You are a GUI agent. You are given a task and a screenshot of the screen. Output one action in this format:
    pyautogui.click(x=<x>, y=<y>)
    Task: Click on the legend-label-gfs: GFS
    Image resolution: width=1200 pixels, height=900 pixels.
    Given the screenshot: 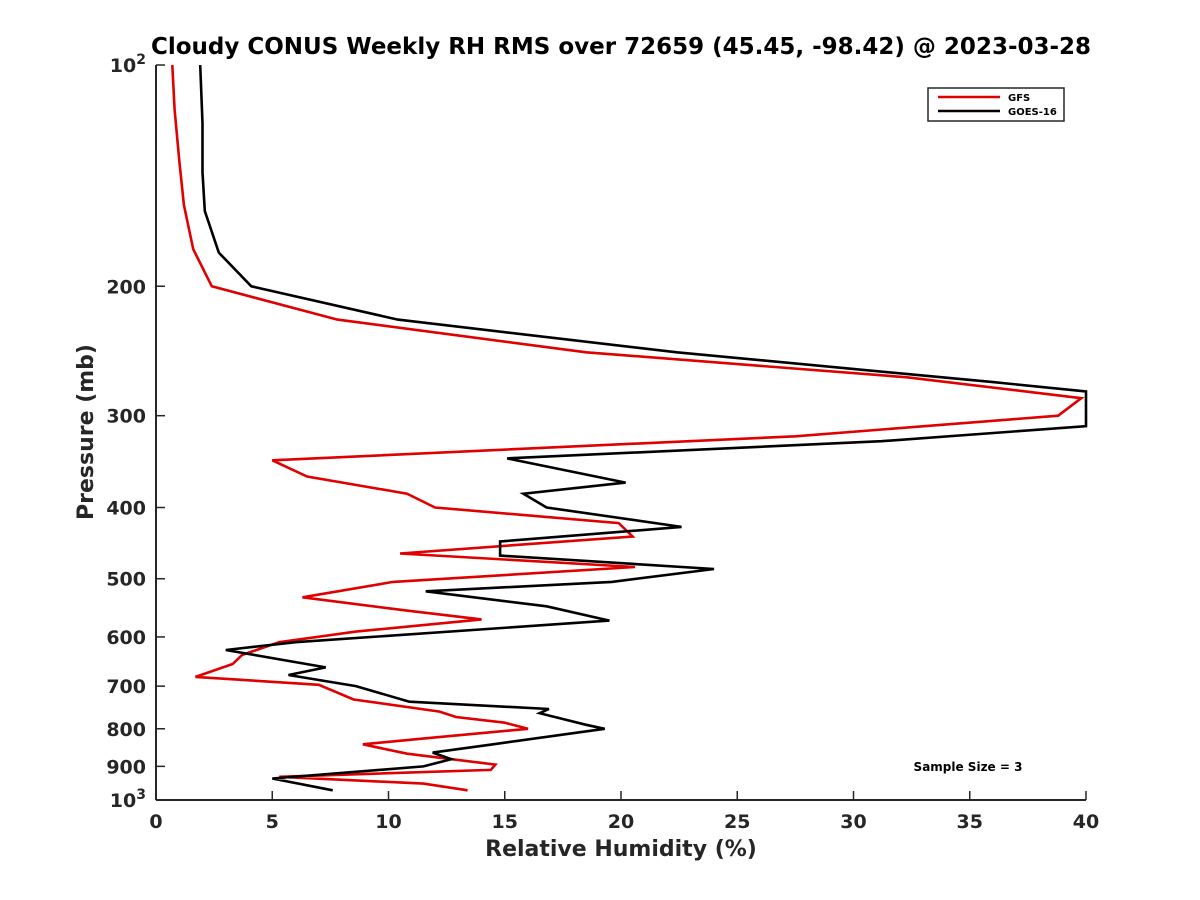 What is the action you would take?
    pyautogui.click(x=1019, y=98)
    